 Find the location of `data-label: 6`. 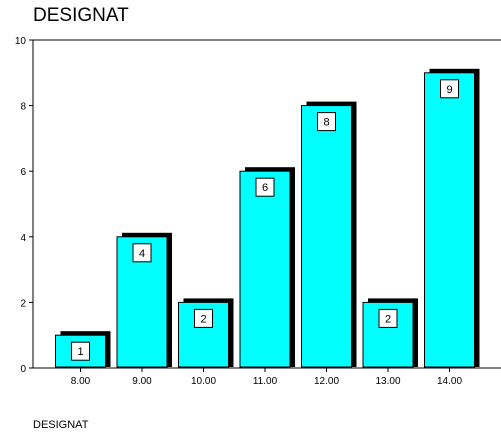

data-label: 6 is located at coordinates (265, 188).